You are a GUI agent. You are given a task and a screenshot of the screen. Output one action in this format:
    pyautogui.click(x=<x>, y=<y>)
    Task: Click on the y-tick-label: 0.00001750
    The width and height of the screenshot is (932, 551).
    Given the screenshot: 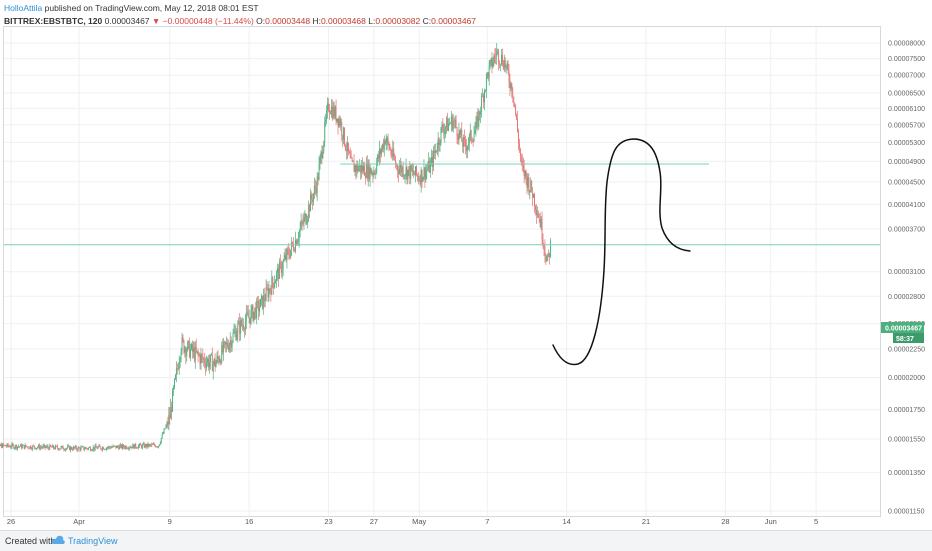 What is the action you would take?
    pyautogui.click(x=906, y=410)
    